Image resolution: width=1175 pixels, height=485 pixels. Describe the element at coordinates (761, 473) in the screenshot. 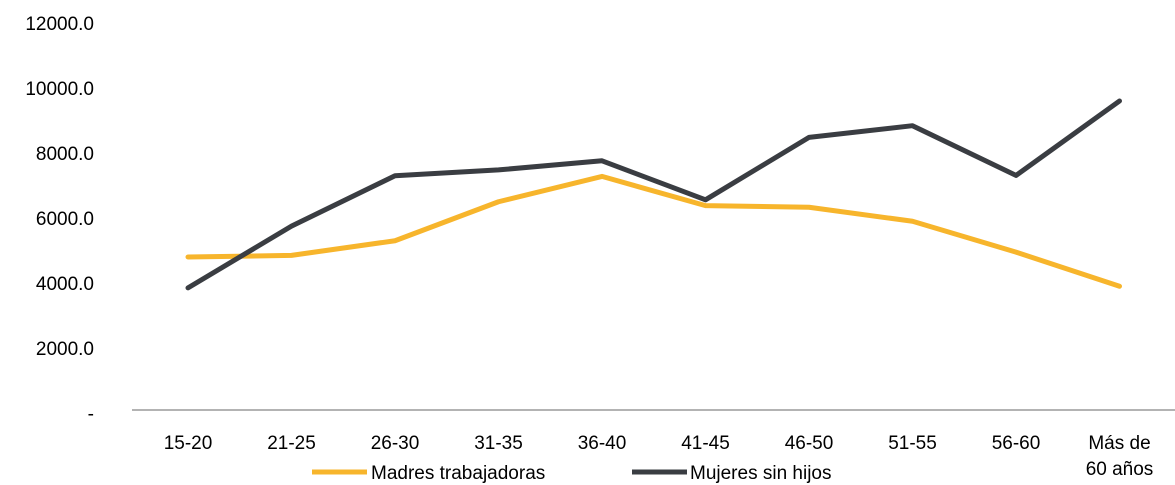

I see `legend-label: Mujeres sin hijos` at that location.